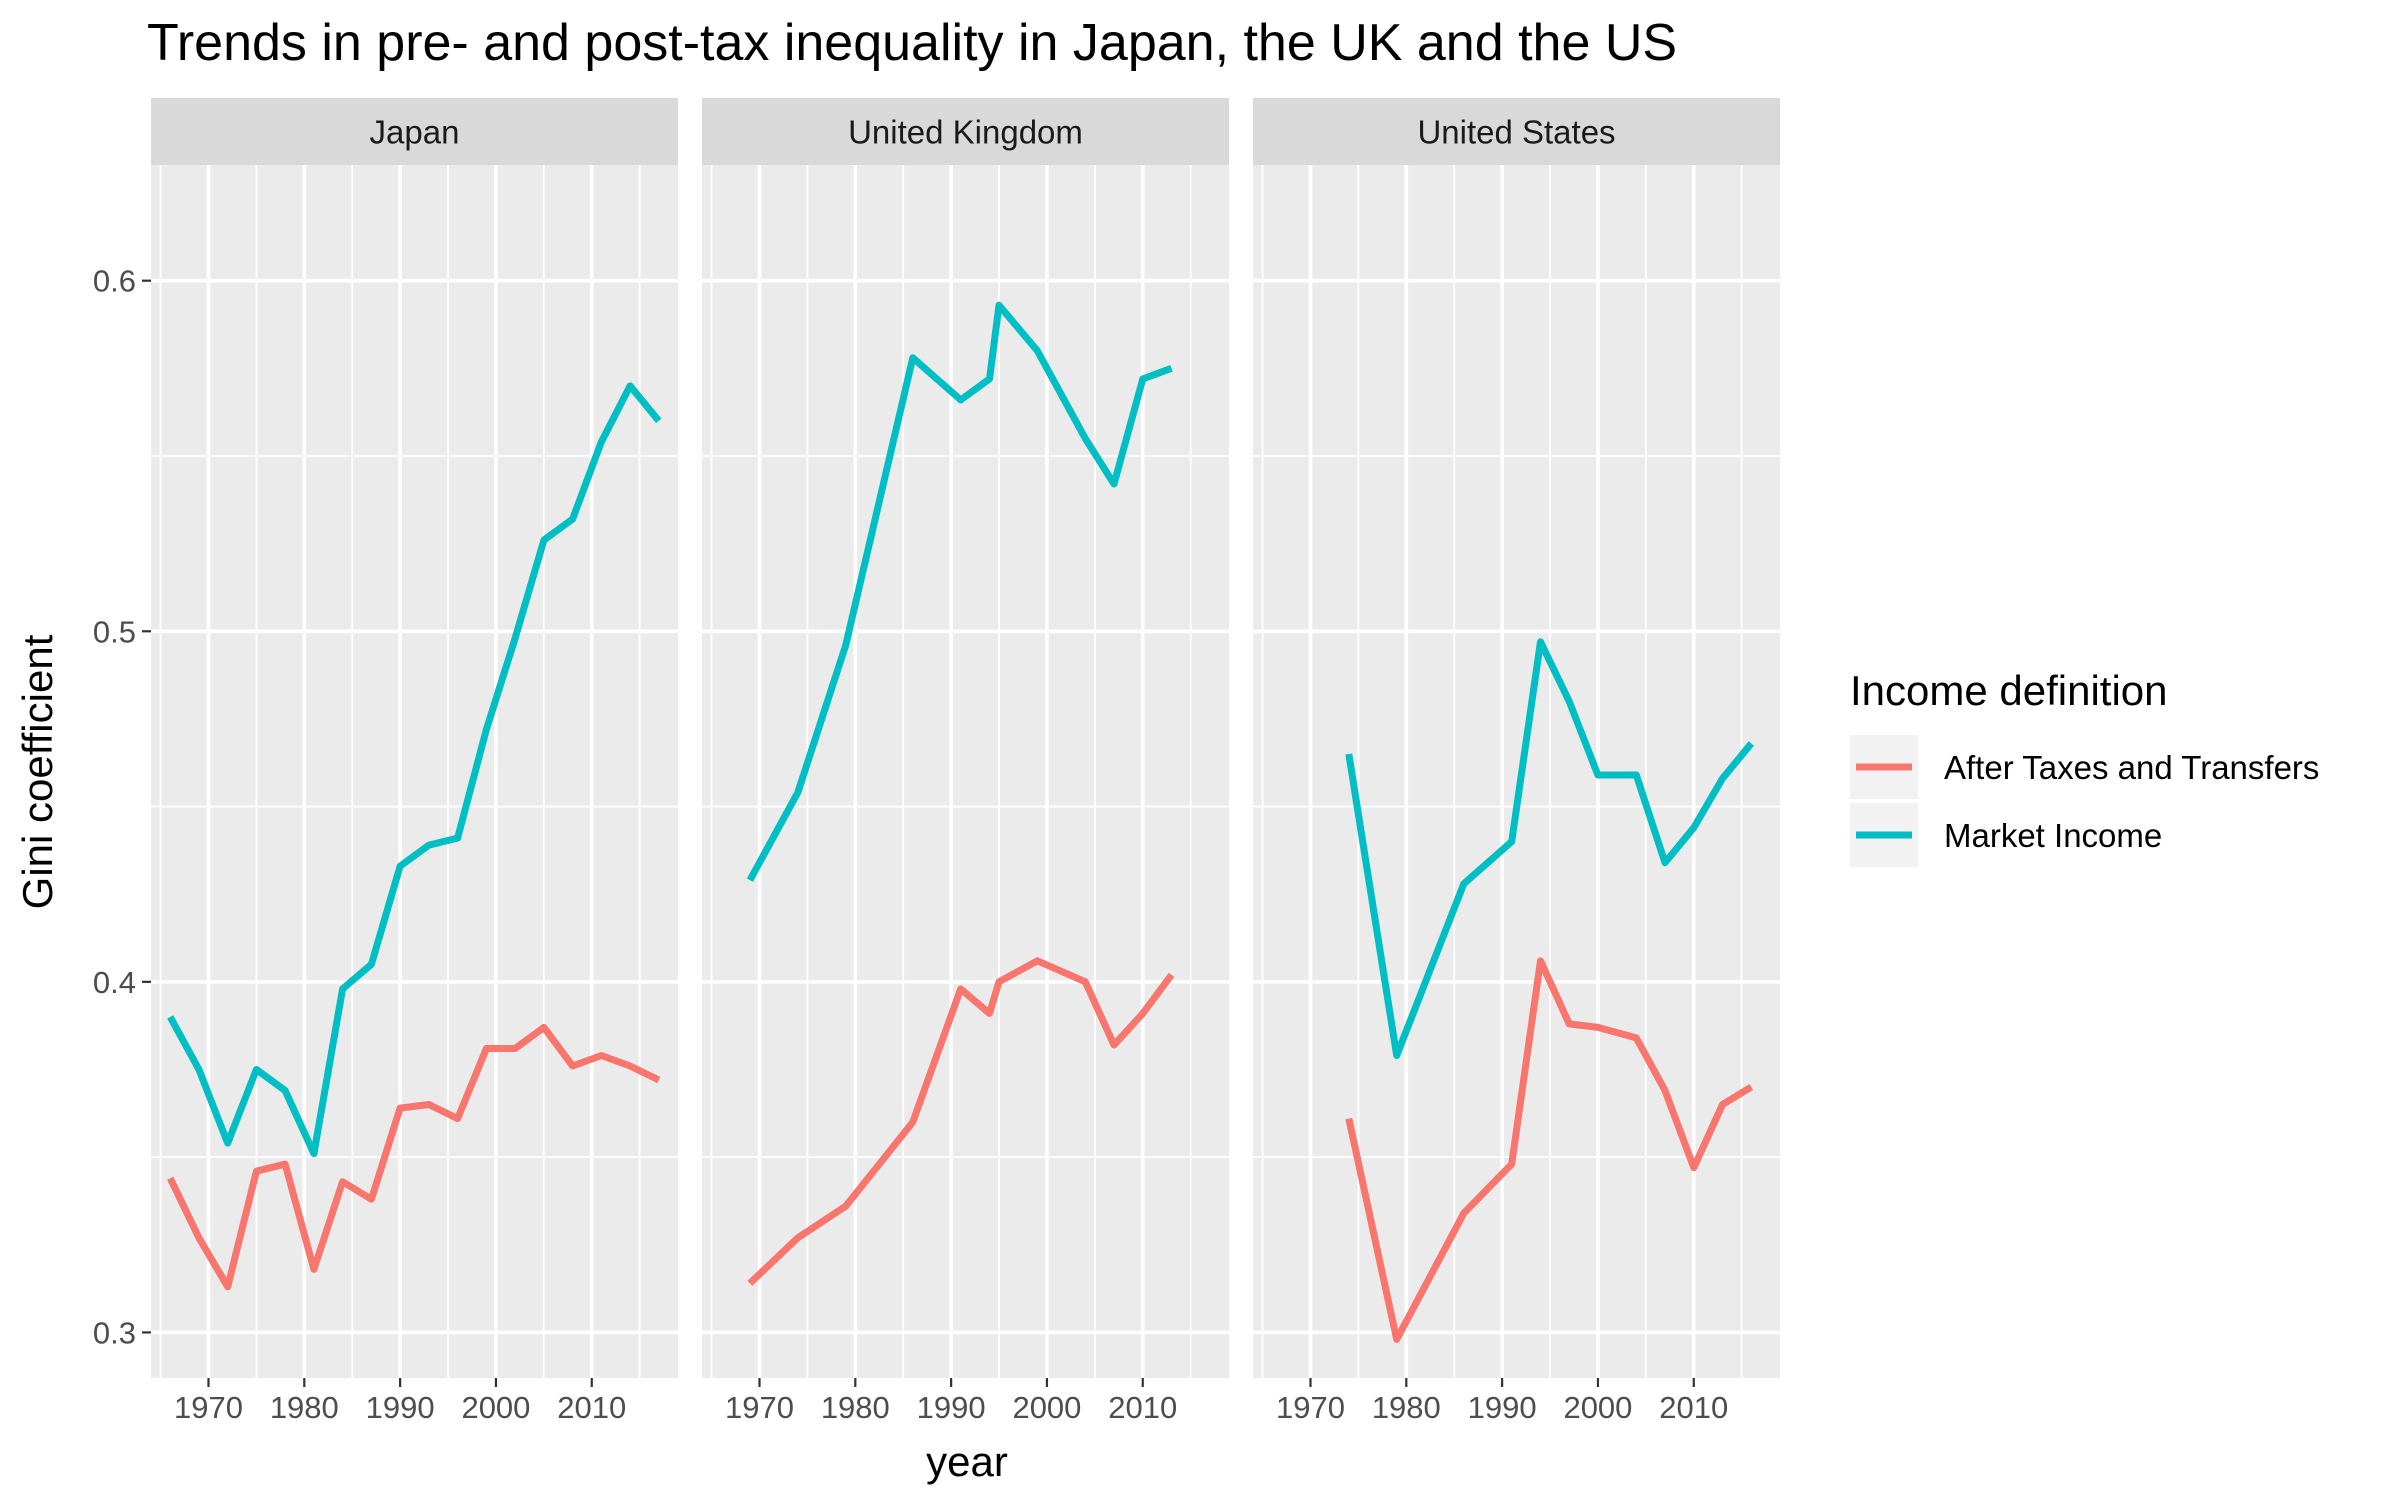 This screenshot has width=2400, height=1500. What do you see at coordinates (2053, 835) in the screenshot?
I see `legend-label-market-income: Market Income` at bounding box center [2053, 835].